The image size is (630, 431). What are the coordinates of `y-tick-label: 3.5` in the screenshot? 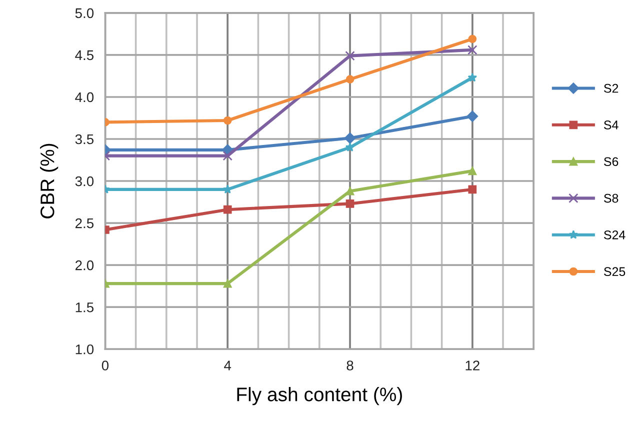 It's located at (84, 139).